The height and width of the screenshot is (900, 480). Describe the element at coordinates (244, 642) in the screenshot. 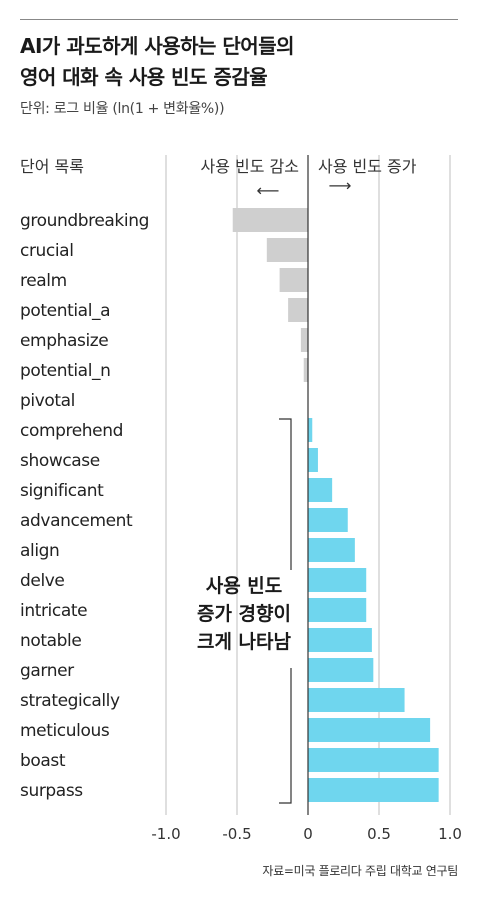

I see `annotation-text-line: 크게 나타남` at that location.